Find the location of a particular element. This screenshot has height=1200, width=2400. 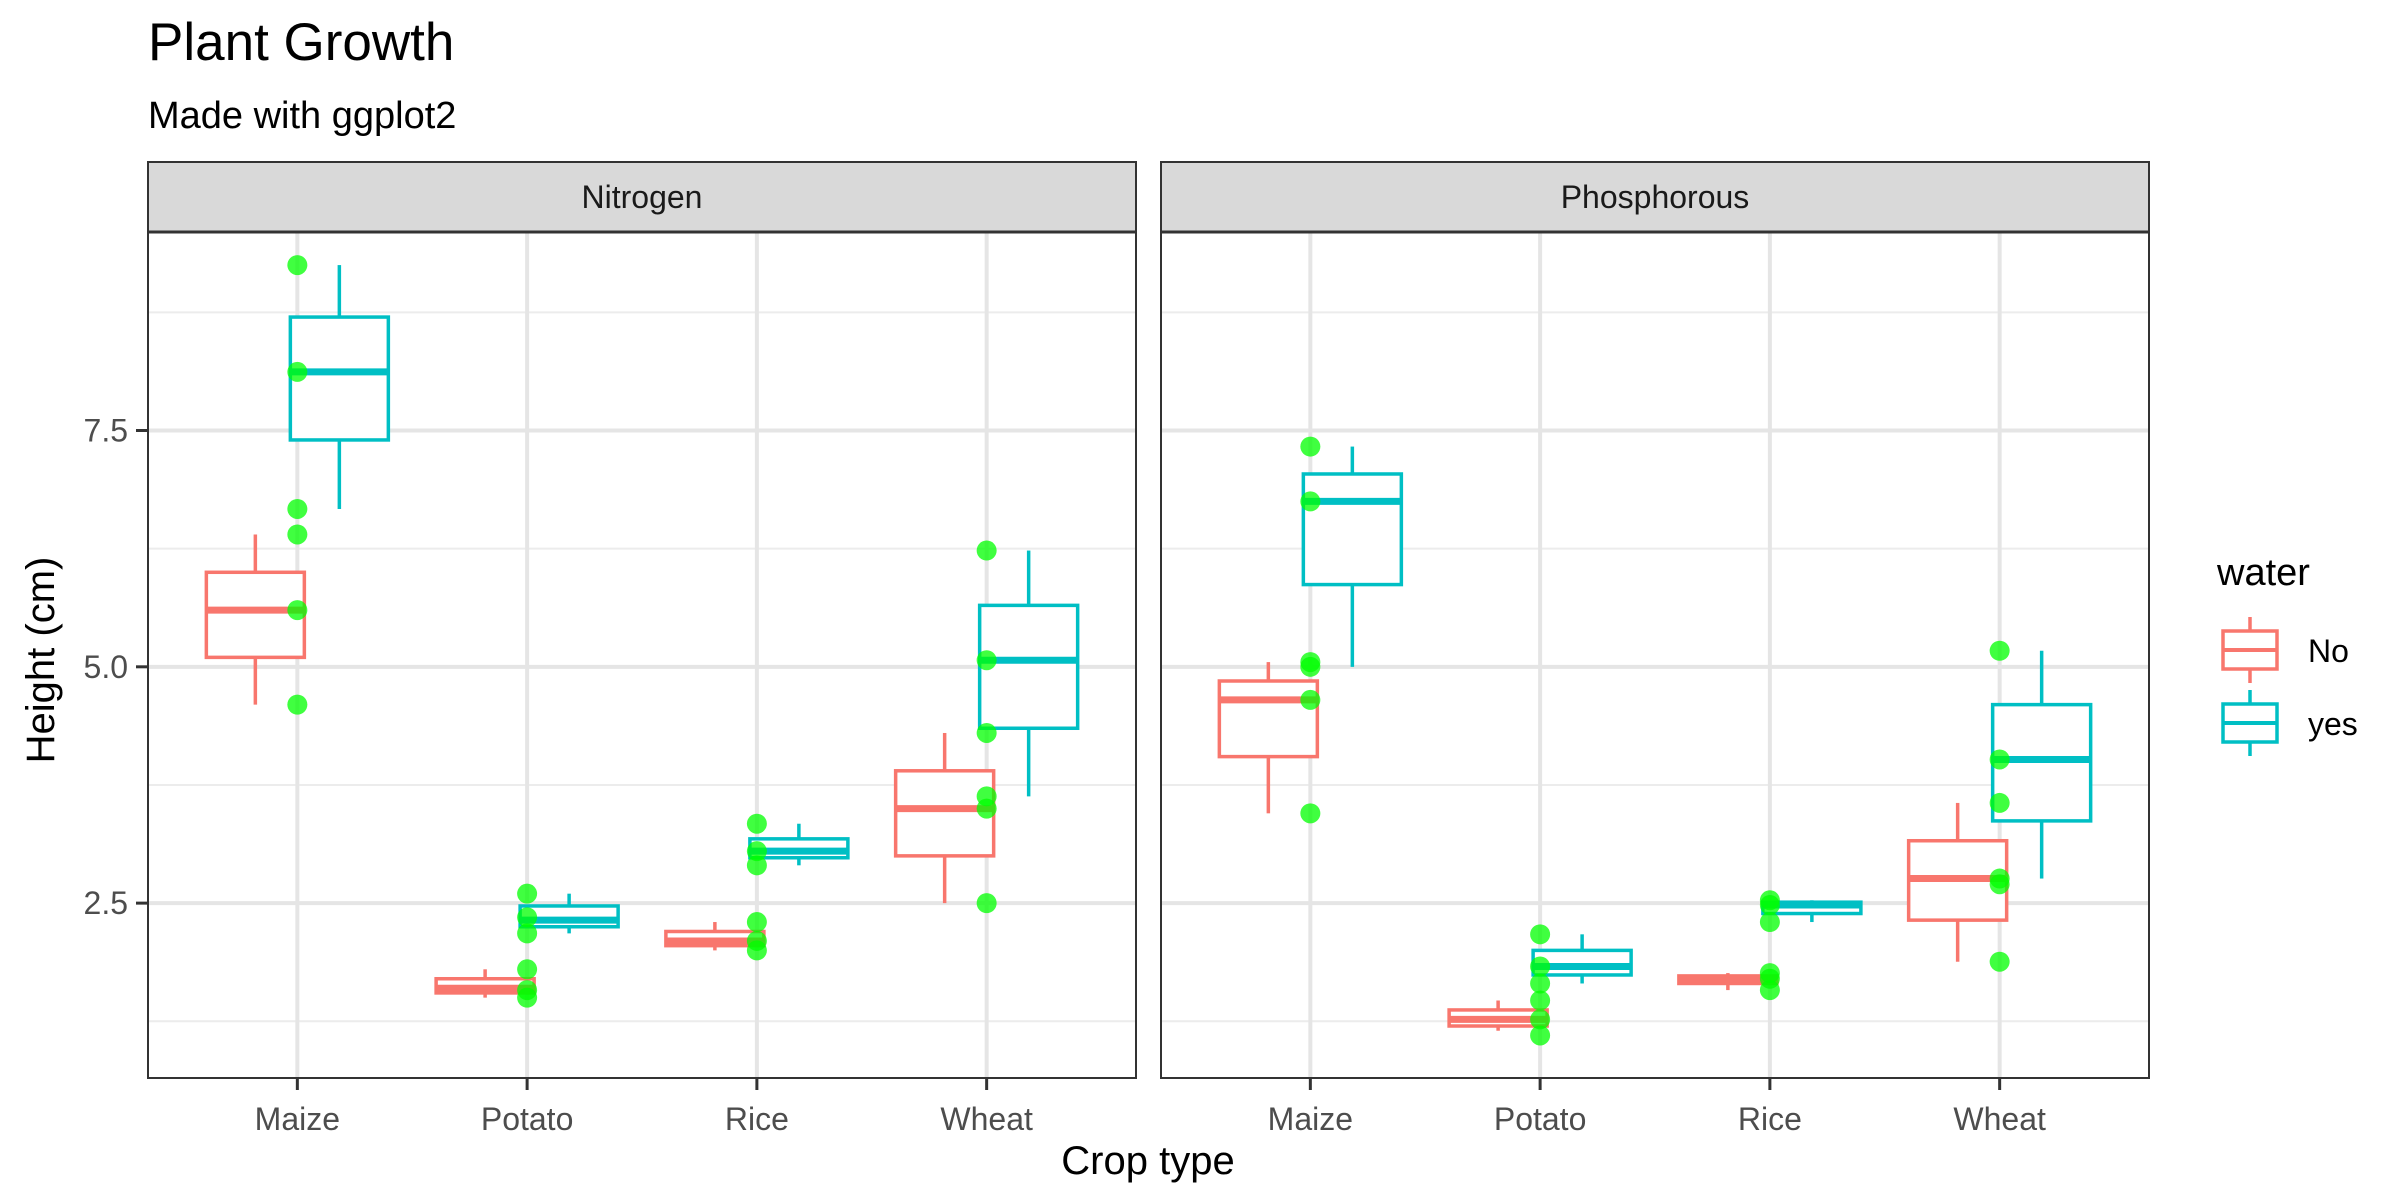

y-axis-title: Height (cm) is located at coordinates (41, 660).